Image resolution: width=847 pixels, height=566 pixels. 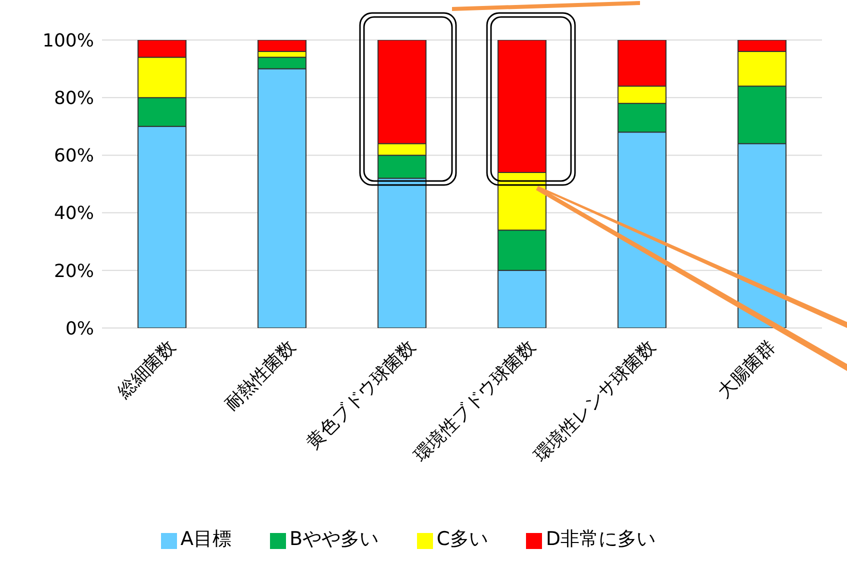 I want to click on y-tick-label: 60%, so click(x=74, y=156).